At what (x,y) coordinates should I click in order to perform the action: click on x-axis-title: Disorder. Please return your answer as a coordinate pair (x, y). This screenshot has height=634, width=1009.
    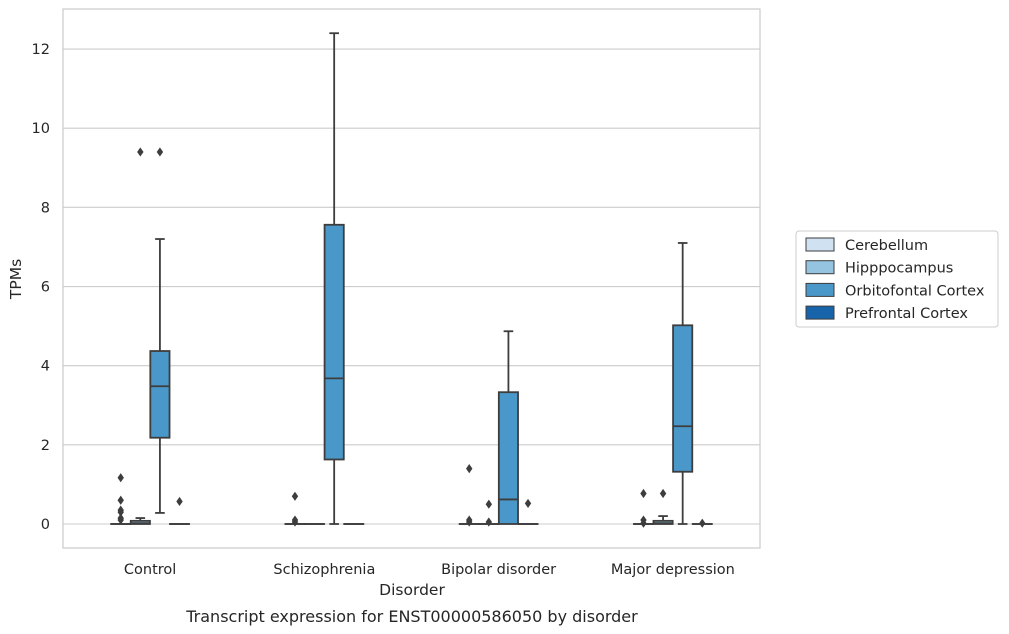
    Looking at the image, I should click on (412, 590).